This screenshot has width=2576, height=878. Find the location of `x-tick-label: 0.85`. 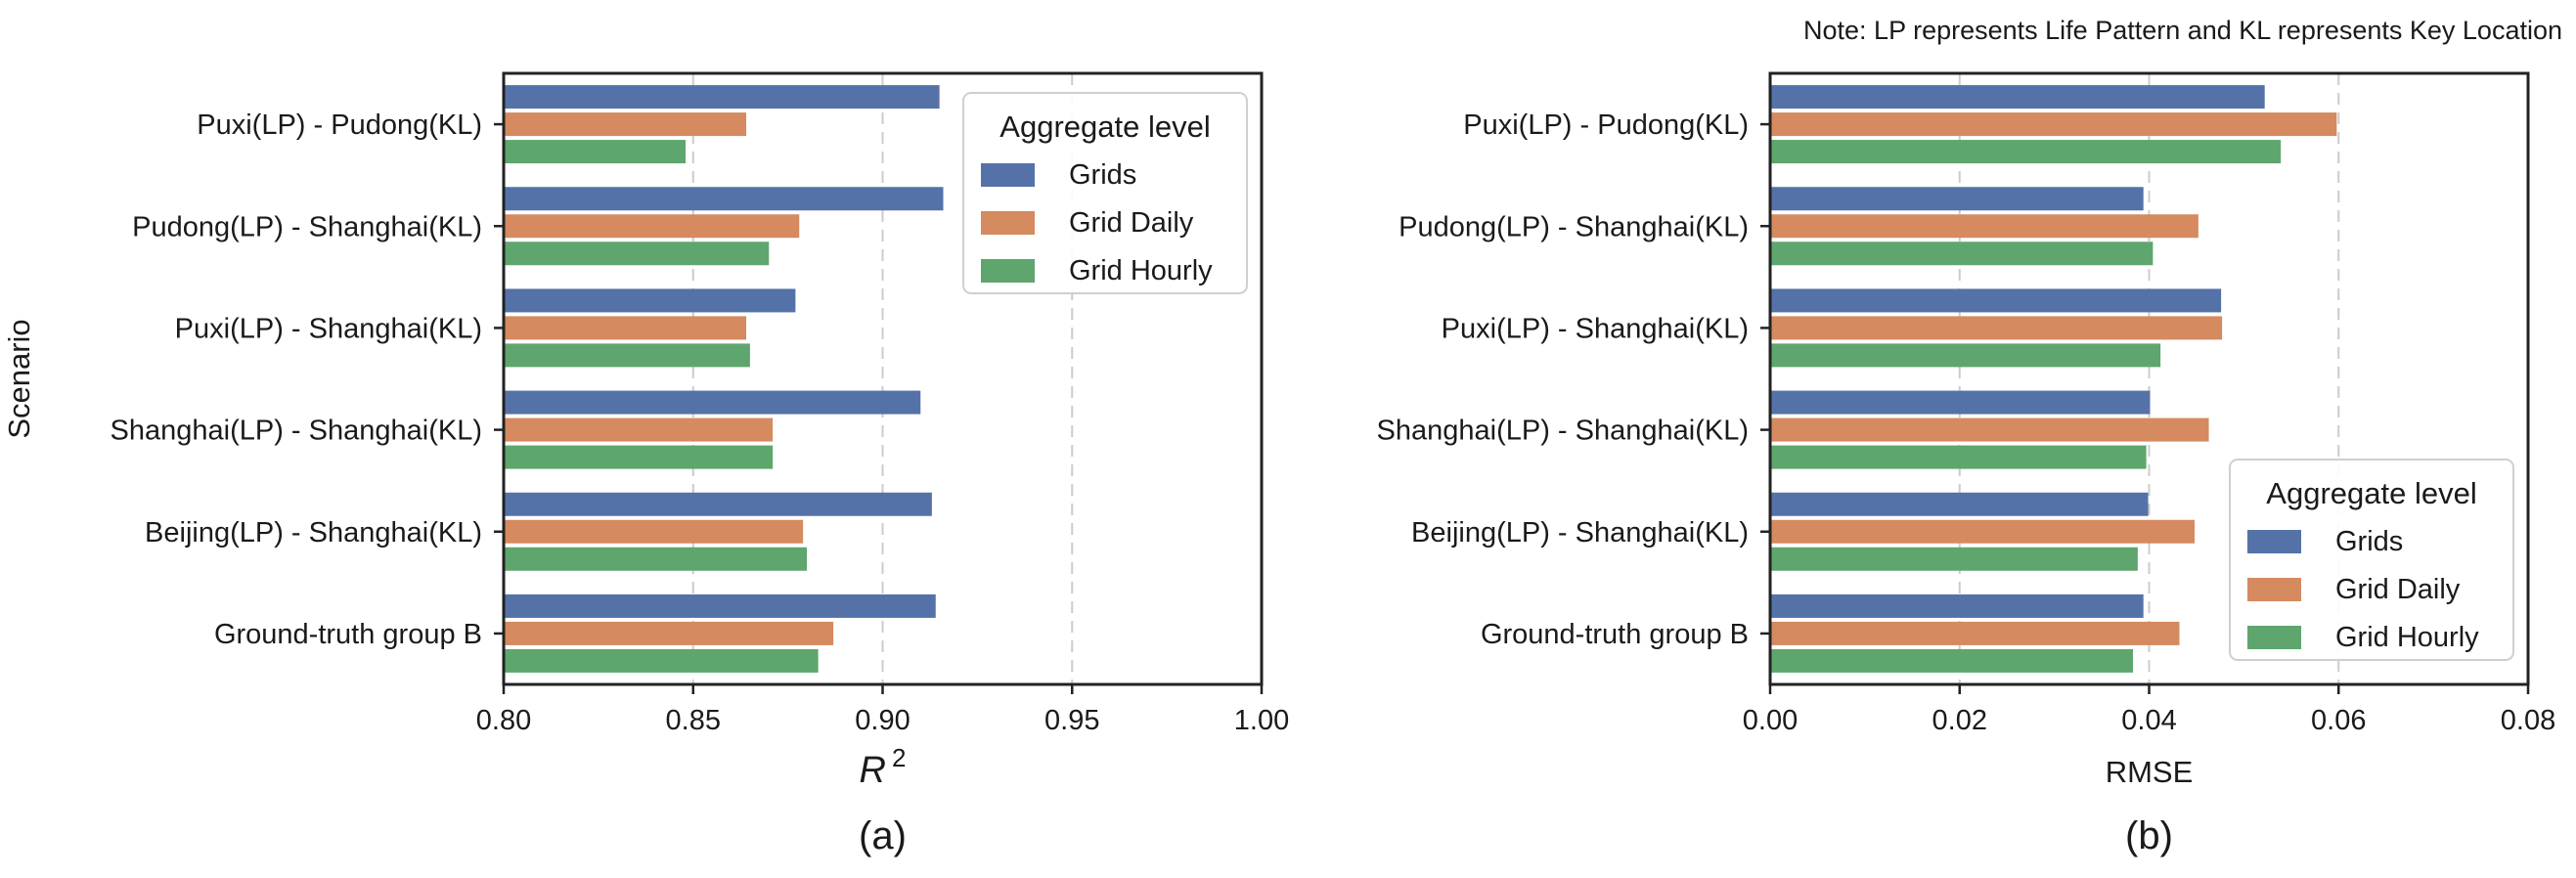

x-tick-label: 0.85 is located at coordinates (693, 720).